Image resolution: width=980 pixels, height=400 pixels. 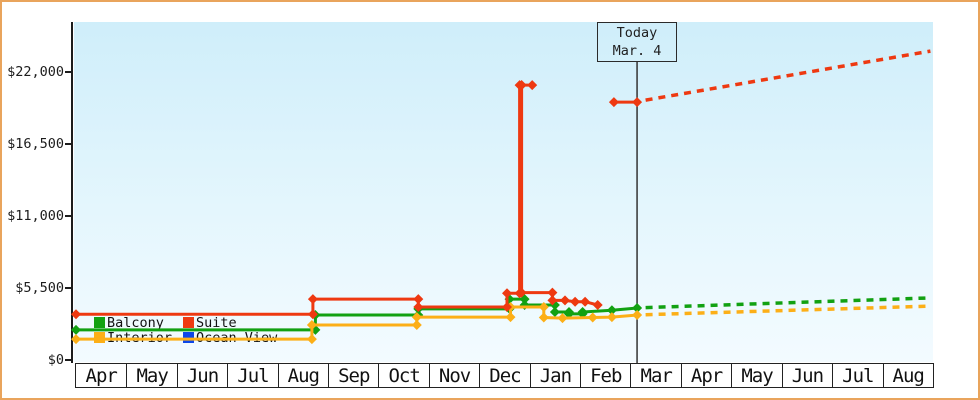 What do you see at coordinates (35, 216) in the screenshot?
I see `y-axis-label: $11,000` at bounding box center [35, 216].